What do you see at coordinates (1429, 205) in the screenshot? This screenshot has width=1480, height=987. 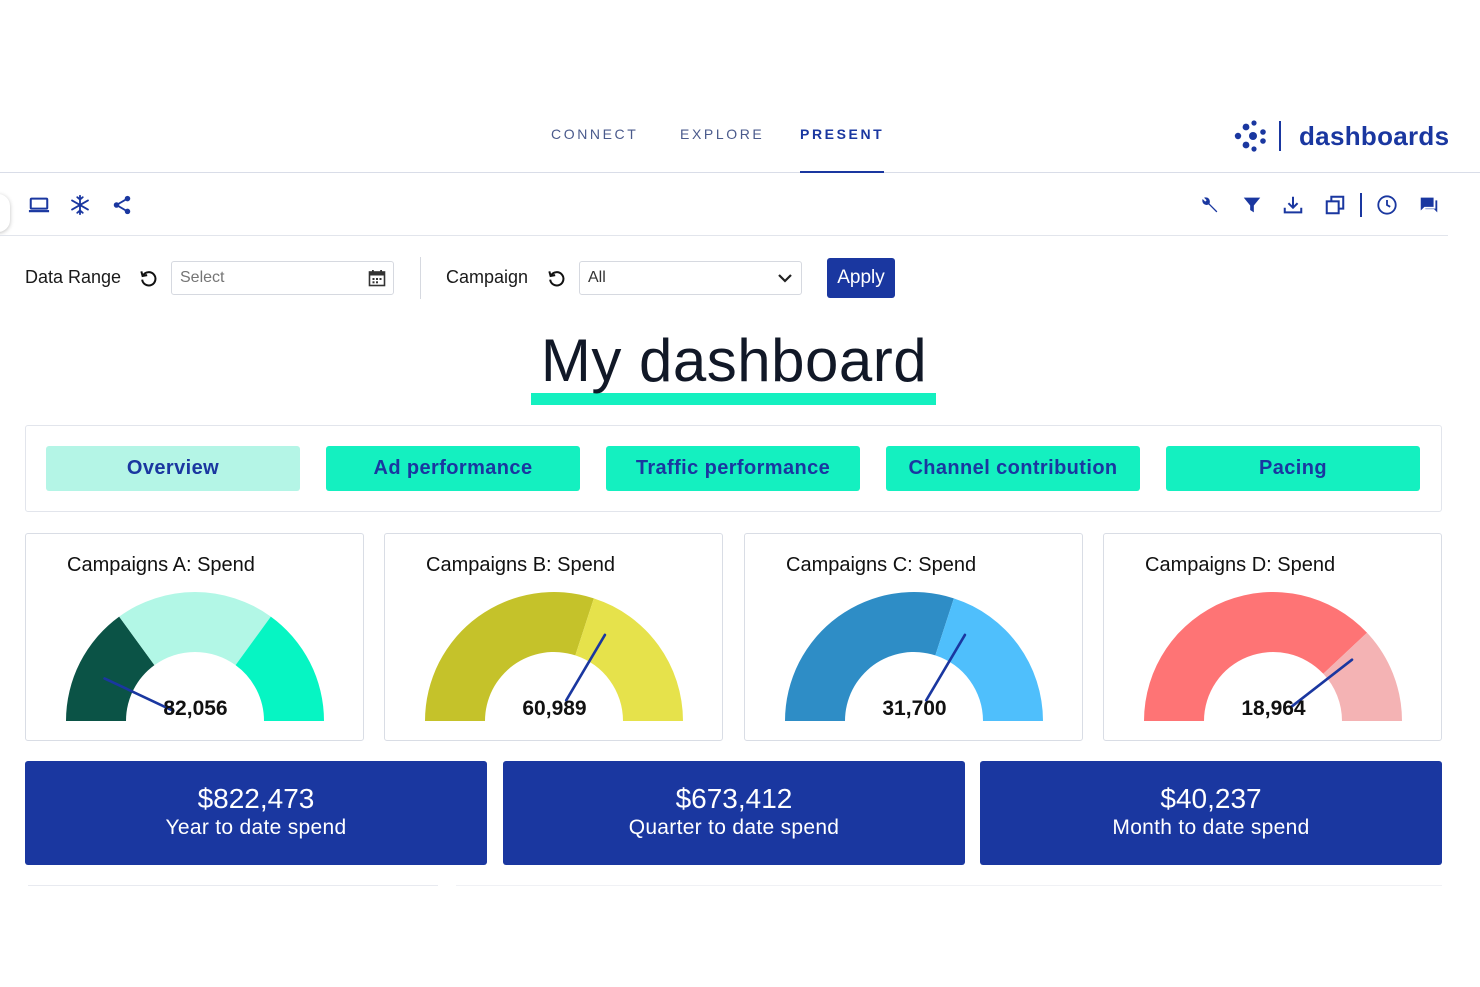 I see `comment-icon` at bounding box center [1429, 205].